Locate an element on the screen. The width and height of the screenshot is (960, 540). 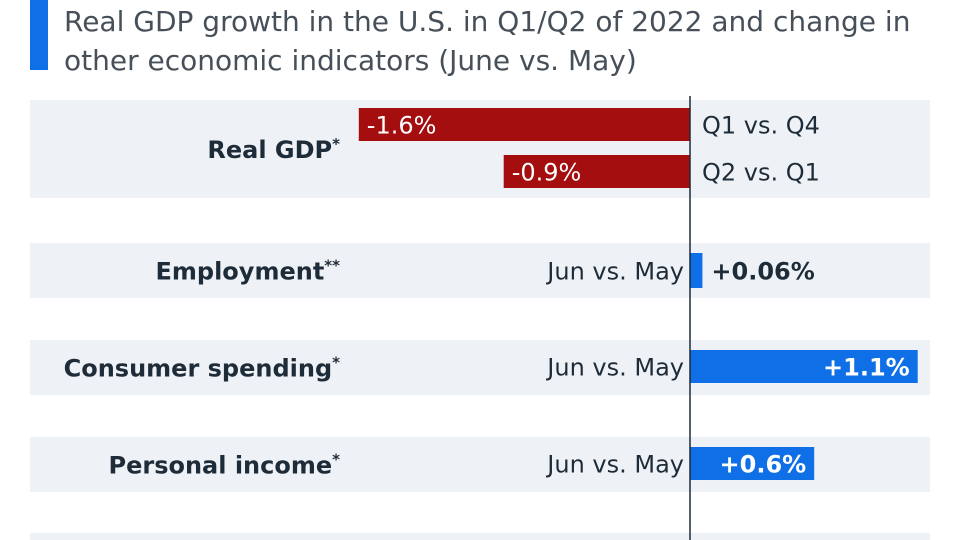
data-label-personal-income-jun-vs-may: +0.6% is located at coordinates (763, 465).